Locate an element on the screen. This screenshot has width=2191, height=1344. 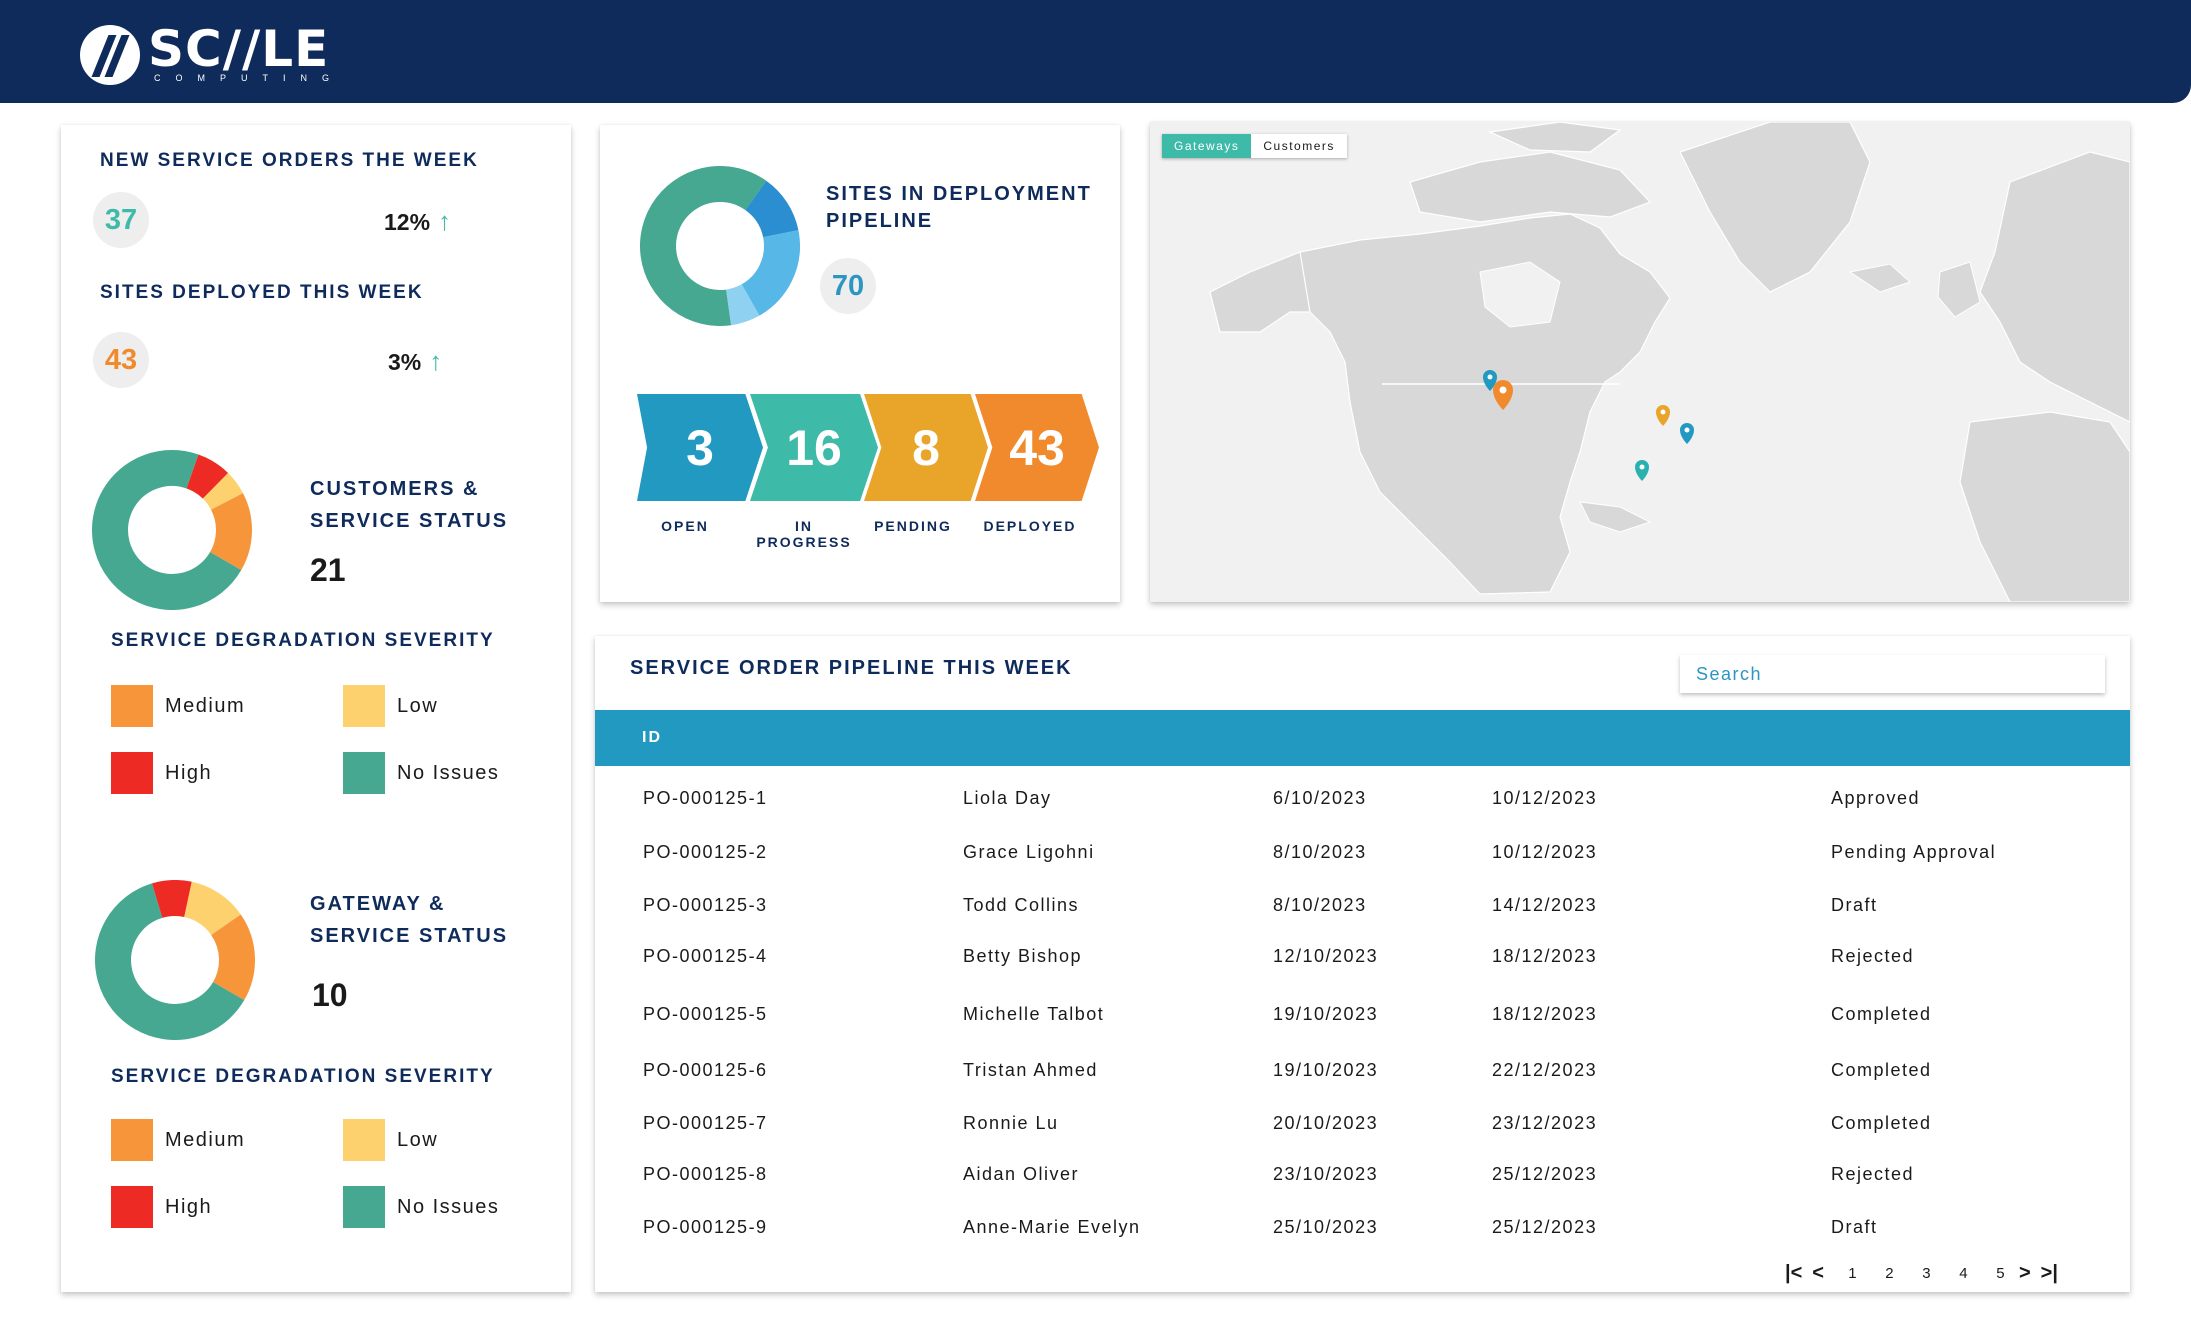
order-status: Approved is located at coordinates (1876, 798).